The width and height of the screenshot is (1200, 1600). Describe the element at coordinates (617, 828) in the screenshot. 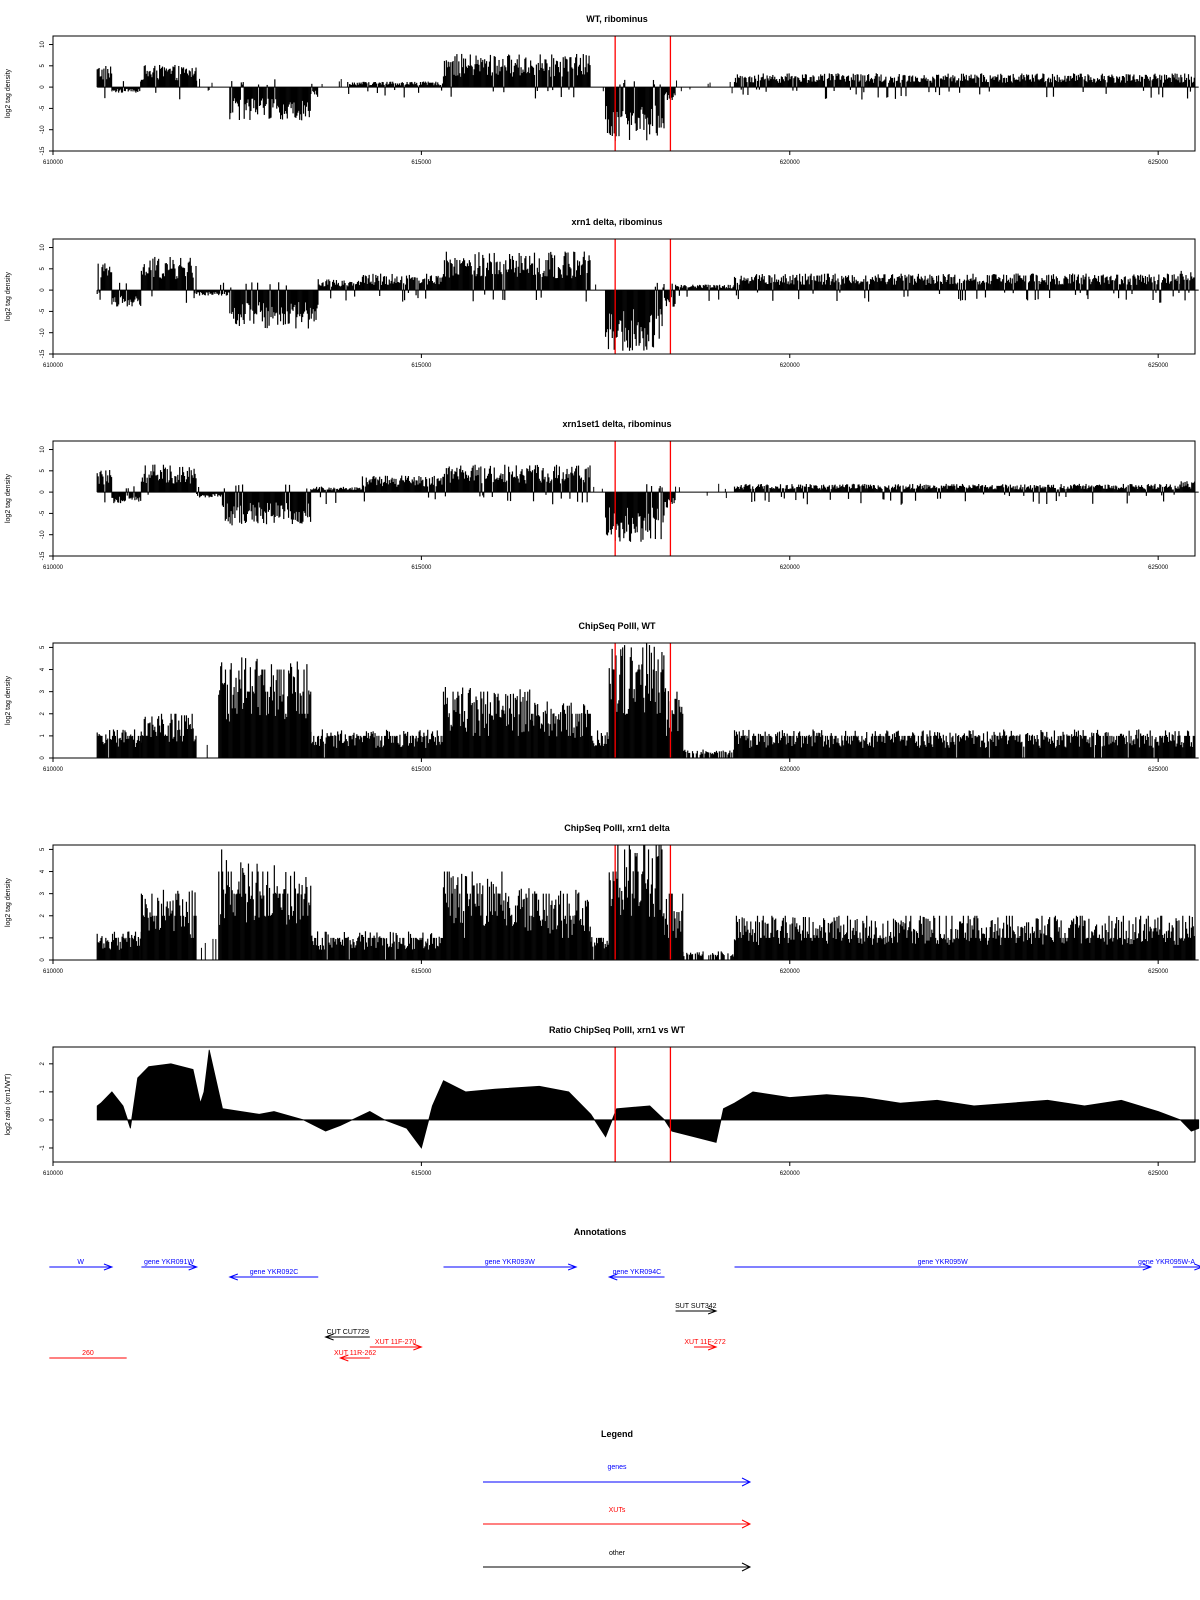

I see `panel-title: ChipSeq PolII, xrn1 delta` at that location.